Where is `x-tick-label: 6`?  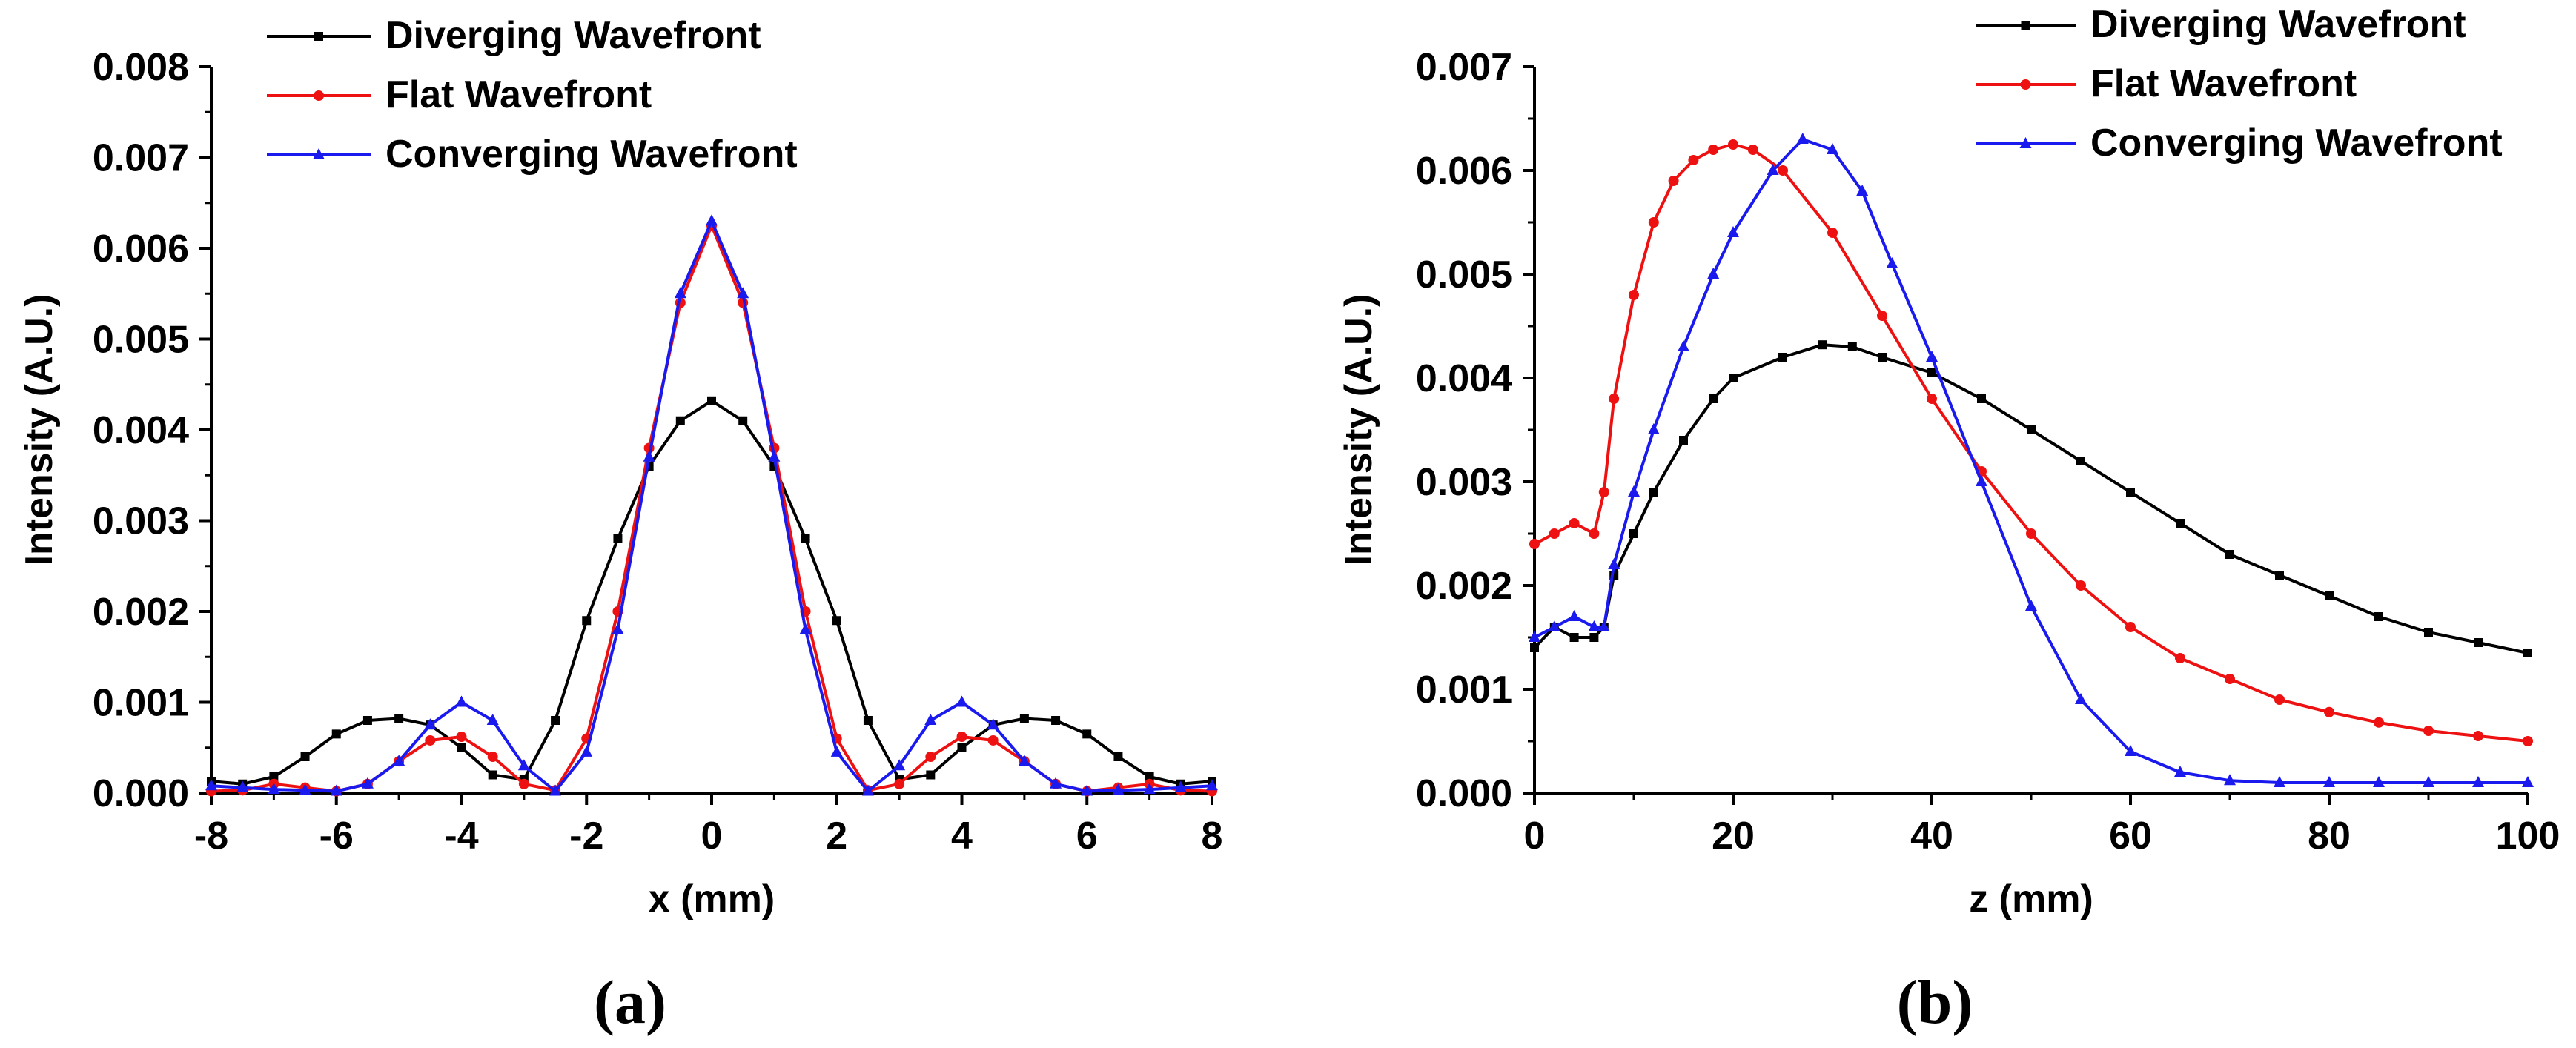
x-tick-label: 6 is located at coordinates (1087, 836).